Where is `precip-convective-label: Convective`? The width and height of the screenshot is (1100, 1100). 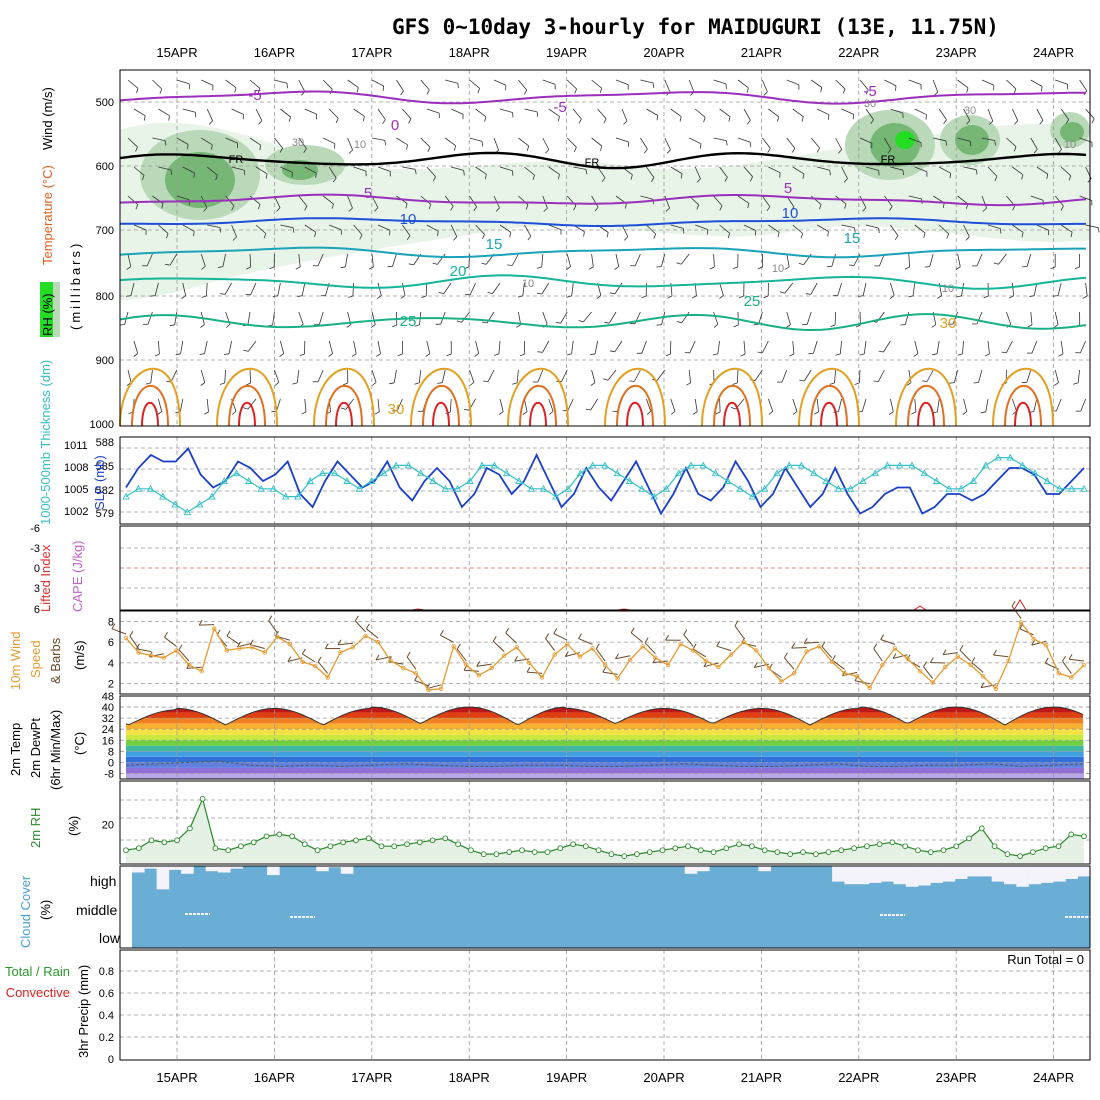 precip-convective-label: Convective is located at coordinates (38, 992).